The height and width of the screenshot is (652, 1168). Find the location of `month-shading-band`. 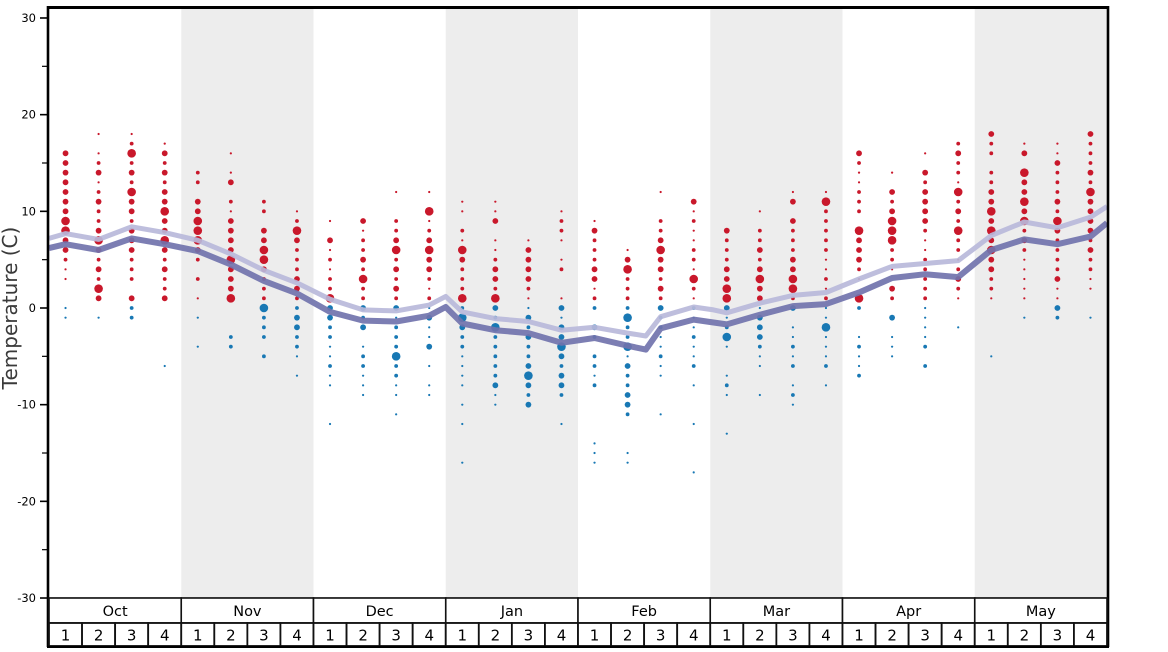

month-shading-band is located at coordinates (511, 303).